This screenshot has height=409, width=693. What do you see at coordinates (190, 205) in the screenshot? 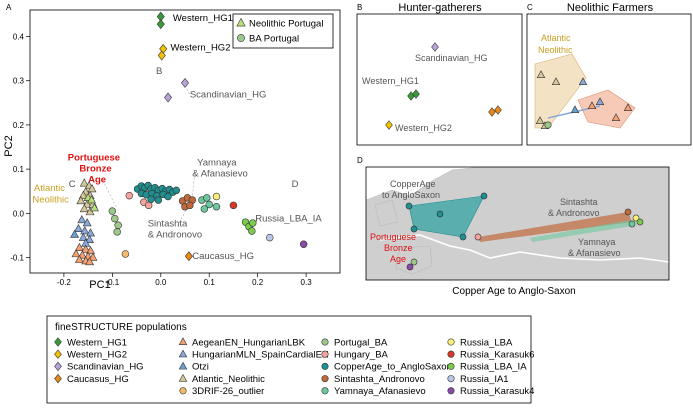
I see `point-sintashta-andronovo` at bounding box center [190, 205].